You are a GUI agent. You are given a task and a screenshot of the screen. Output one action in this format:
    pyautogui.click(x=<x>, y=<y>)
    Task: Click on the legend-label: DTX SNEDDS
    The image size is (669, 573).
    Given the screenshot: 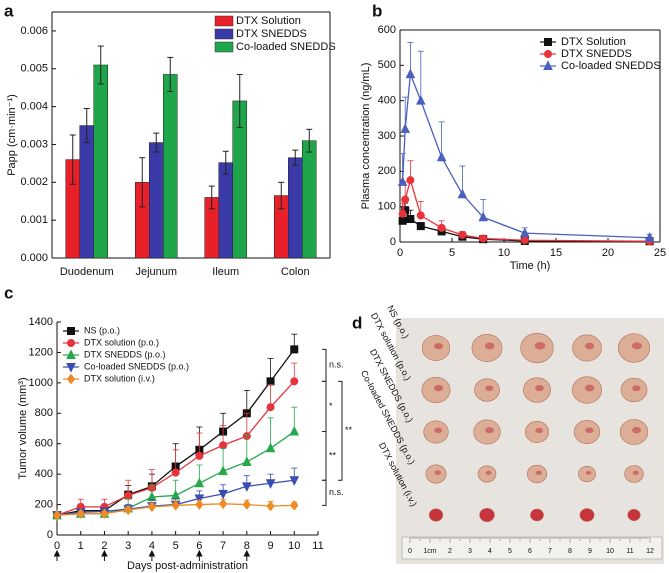 What is the action you would take?
    pyautogui.click(x=271, y=34)
    